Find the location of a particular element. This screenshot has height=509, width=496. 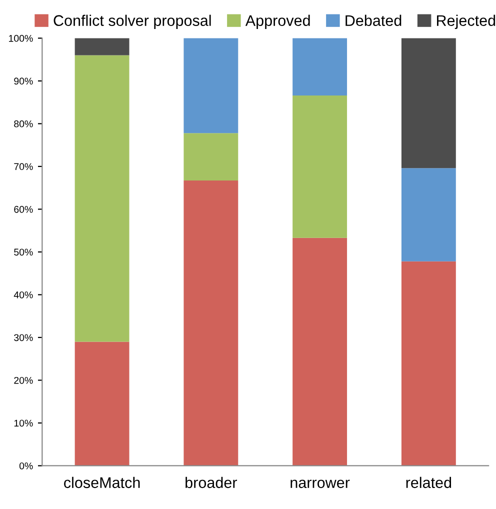

y-tick-label: 40% is located at coordinates (23, 294).